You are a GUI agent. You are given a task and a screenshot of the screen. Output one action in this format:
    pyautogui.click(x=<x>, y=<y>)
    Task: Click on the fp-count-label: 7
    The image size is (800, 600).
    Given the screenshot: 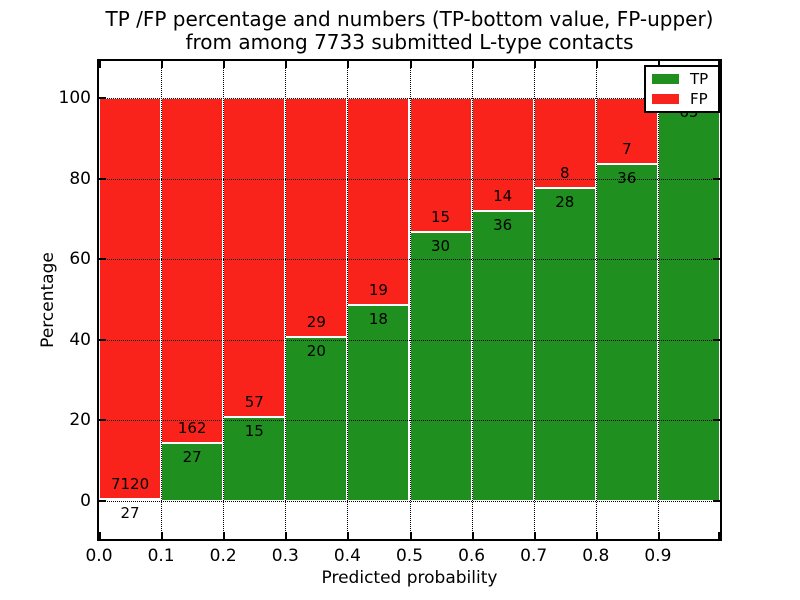 What is the action you would take?
    pyautogui.click(x=627, y=148)
    